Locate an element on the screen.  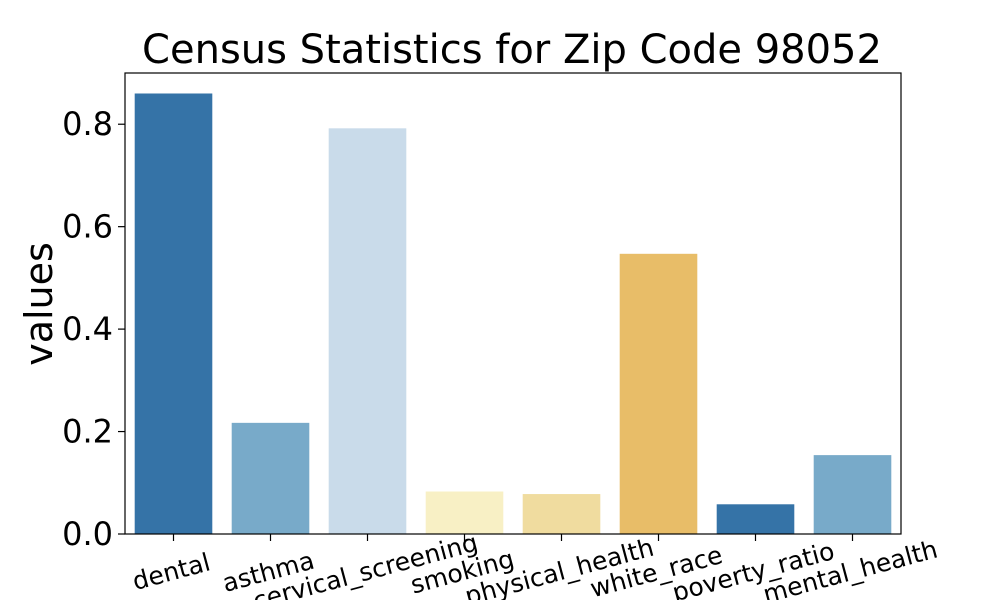
y-tick-label: 0.4 is located at coordinates (87, 329).